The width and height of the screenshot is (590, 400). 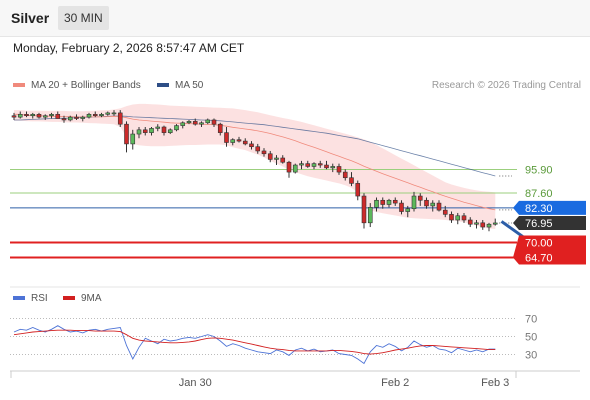 I want to click on legend-ma20-label: MA 20 + Bollinger Bands, so click(x=86, y=85).